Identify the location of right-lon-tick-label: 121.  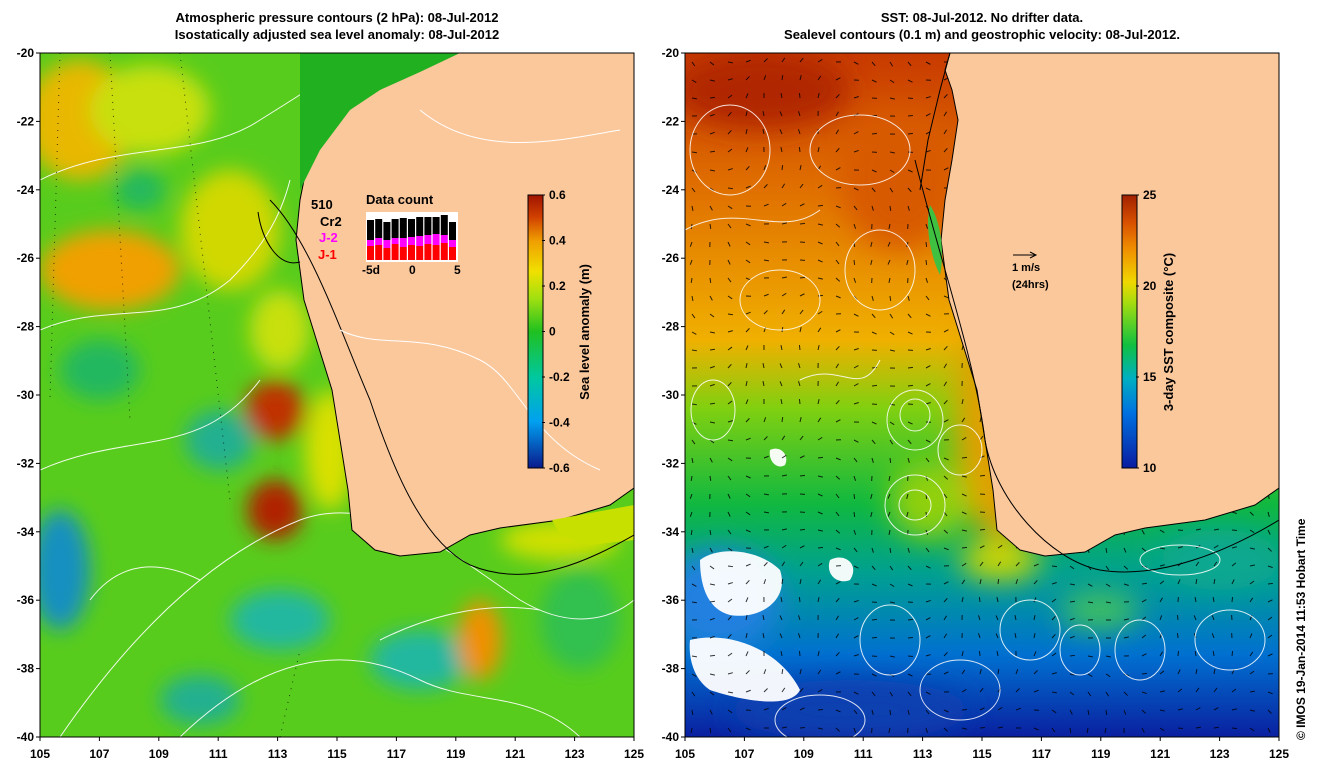
(1160, 754).